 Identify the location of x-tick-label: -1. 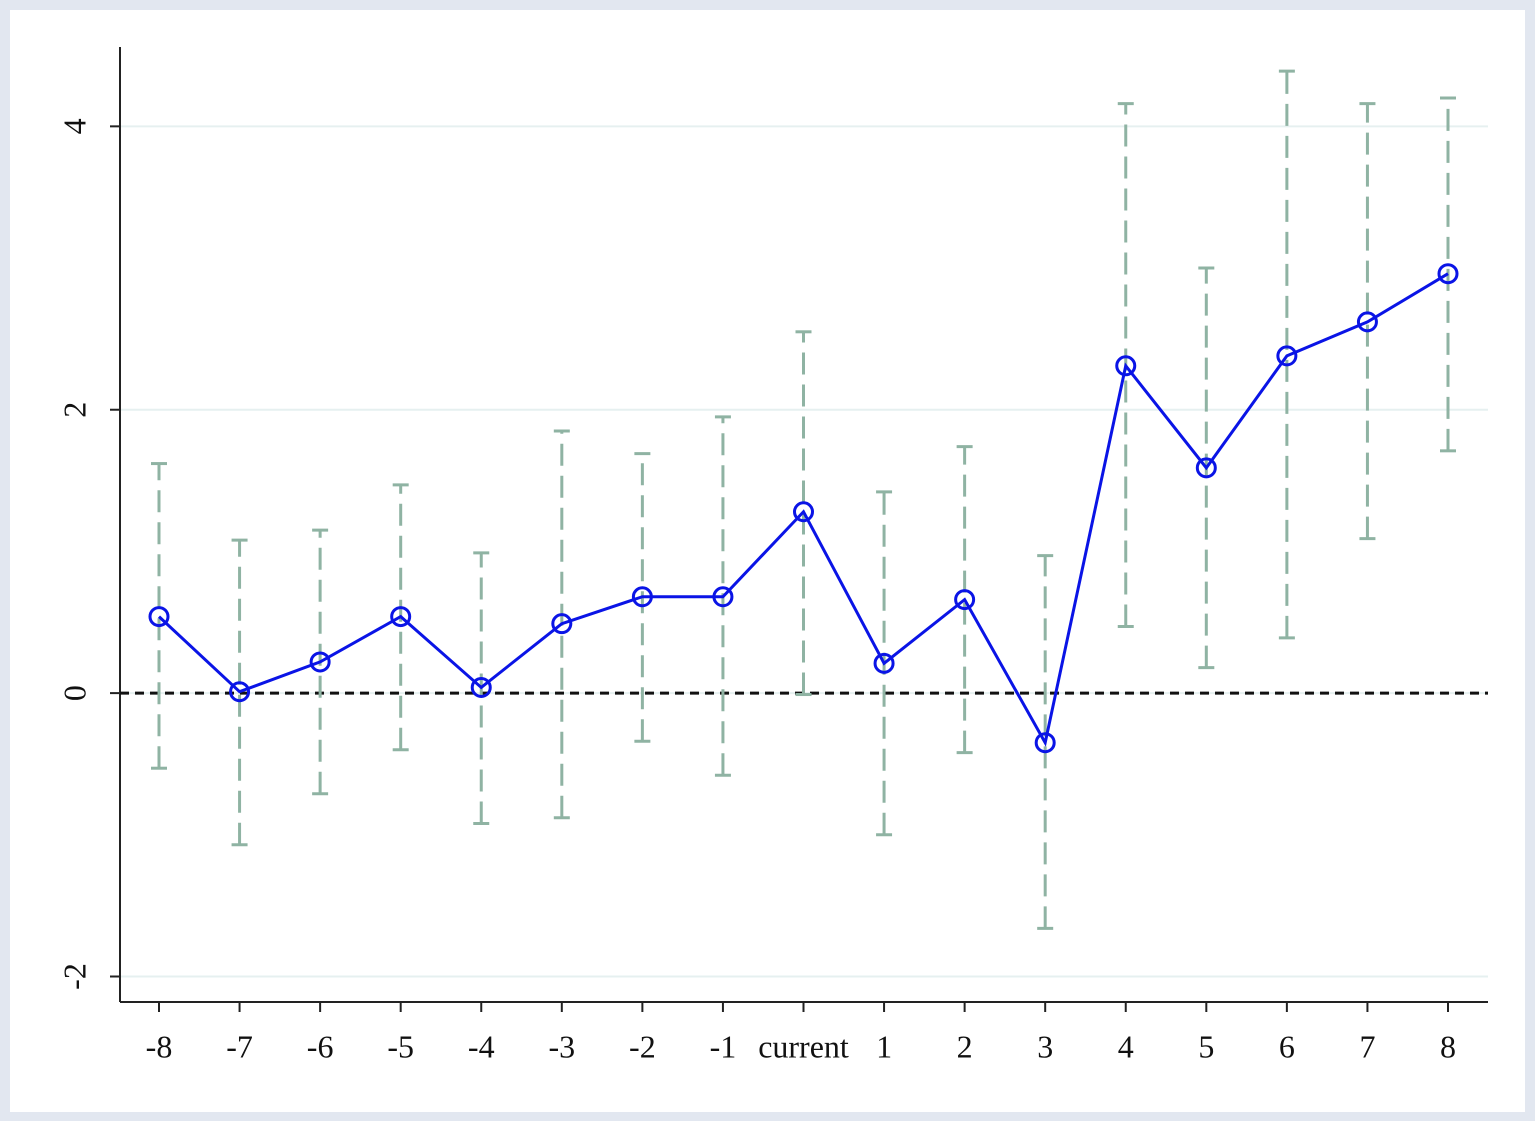
(723, 1046).